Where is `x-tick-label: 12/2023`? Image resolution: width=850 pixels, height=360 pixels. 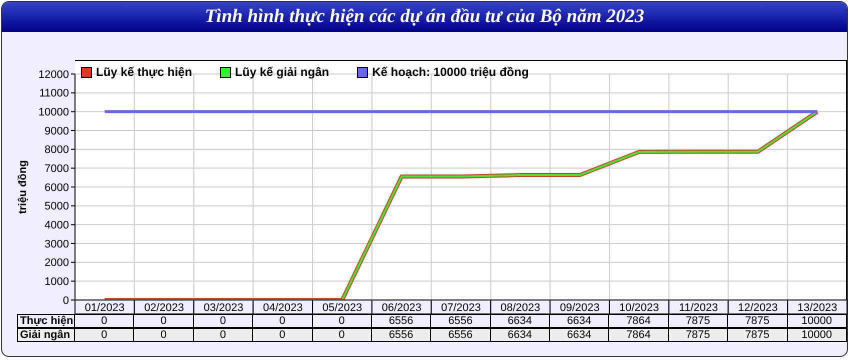 x-tick-label: 12/2023 is located at coordinates (758, 308).